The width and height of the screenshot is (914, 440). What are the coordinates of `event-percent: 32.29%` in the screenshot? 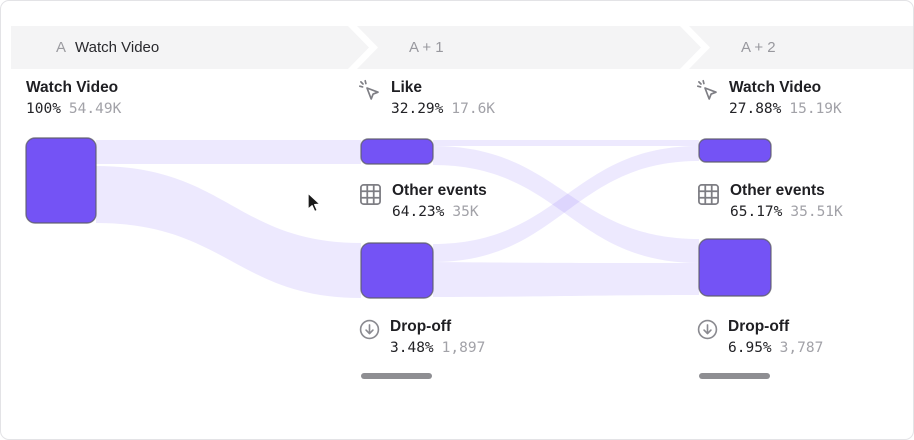 It's located at (417, 109).